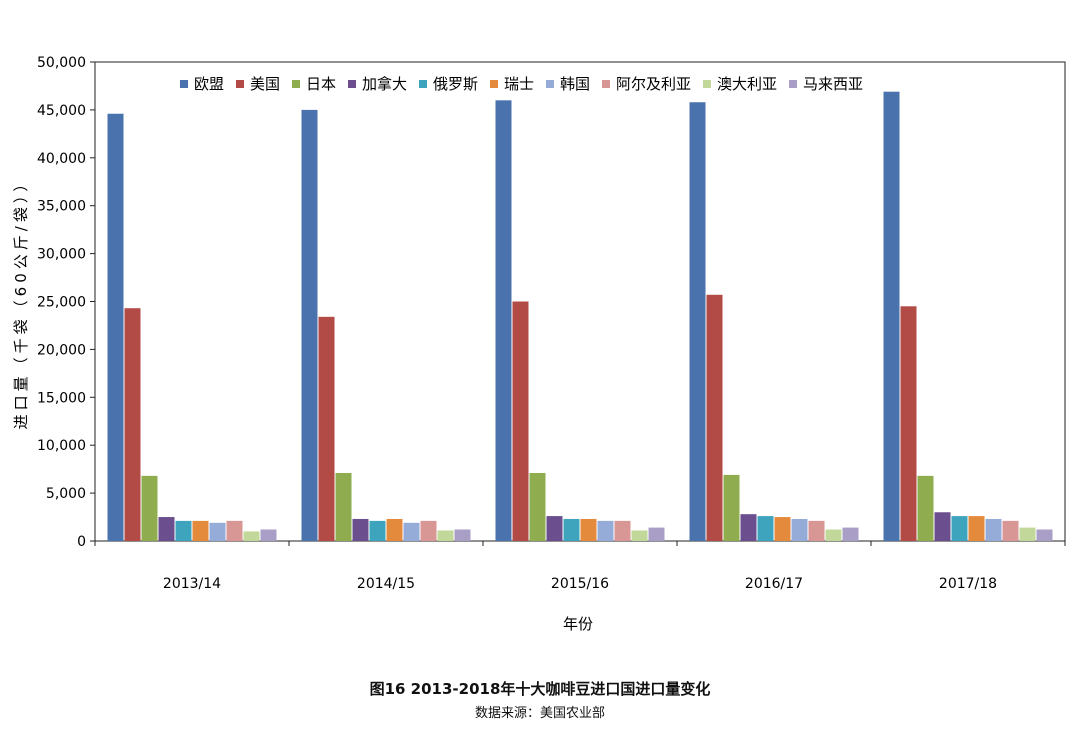  I want to click on legend-label: 马来西亚, so click(833, 84).